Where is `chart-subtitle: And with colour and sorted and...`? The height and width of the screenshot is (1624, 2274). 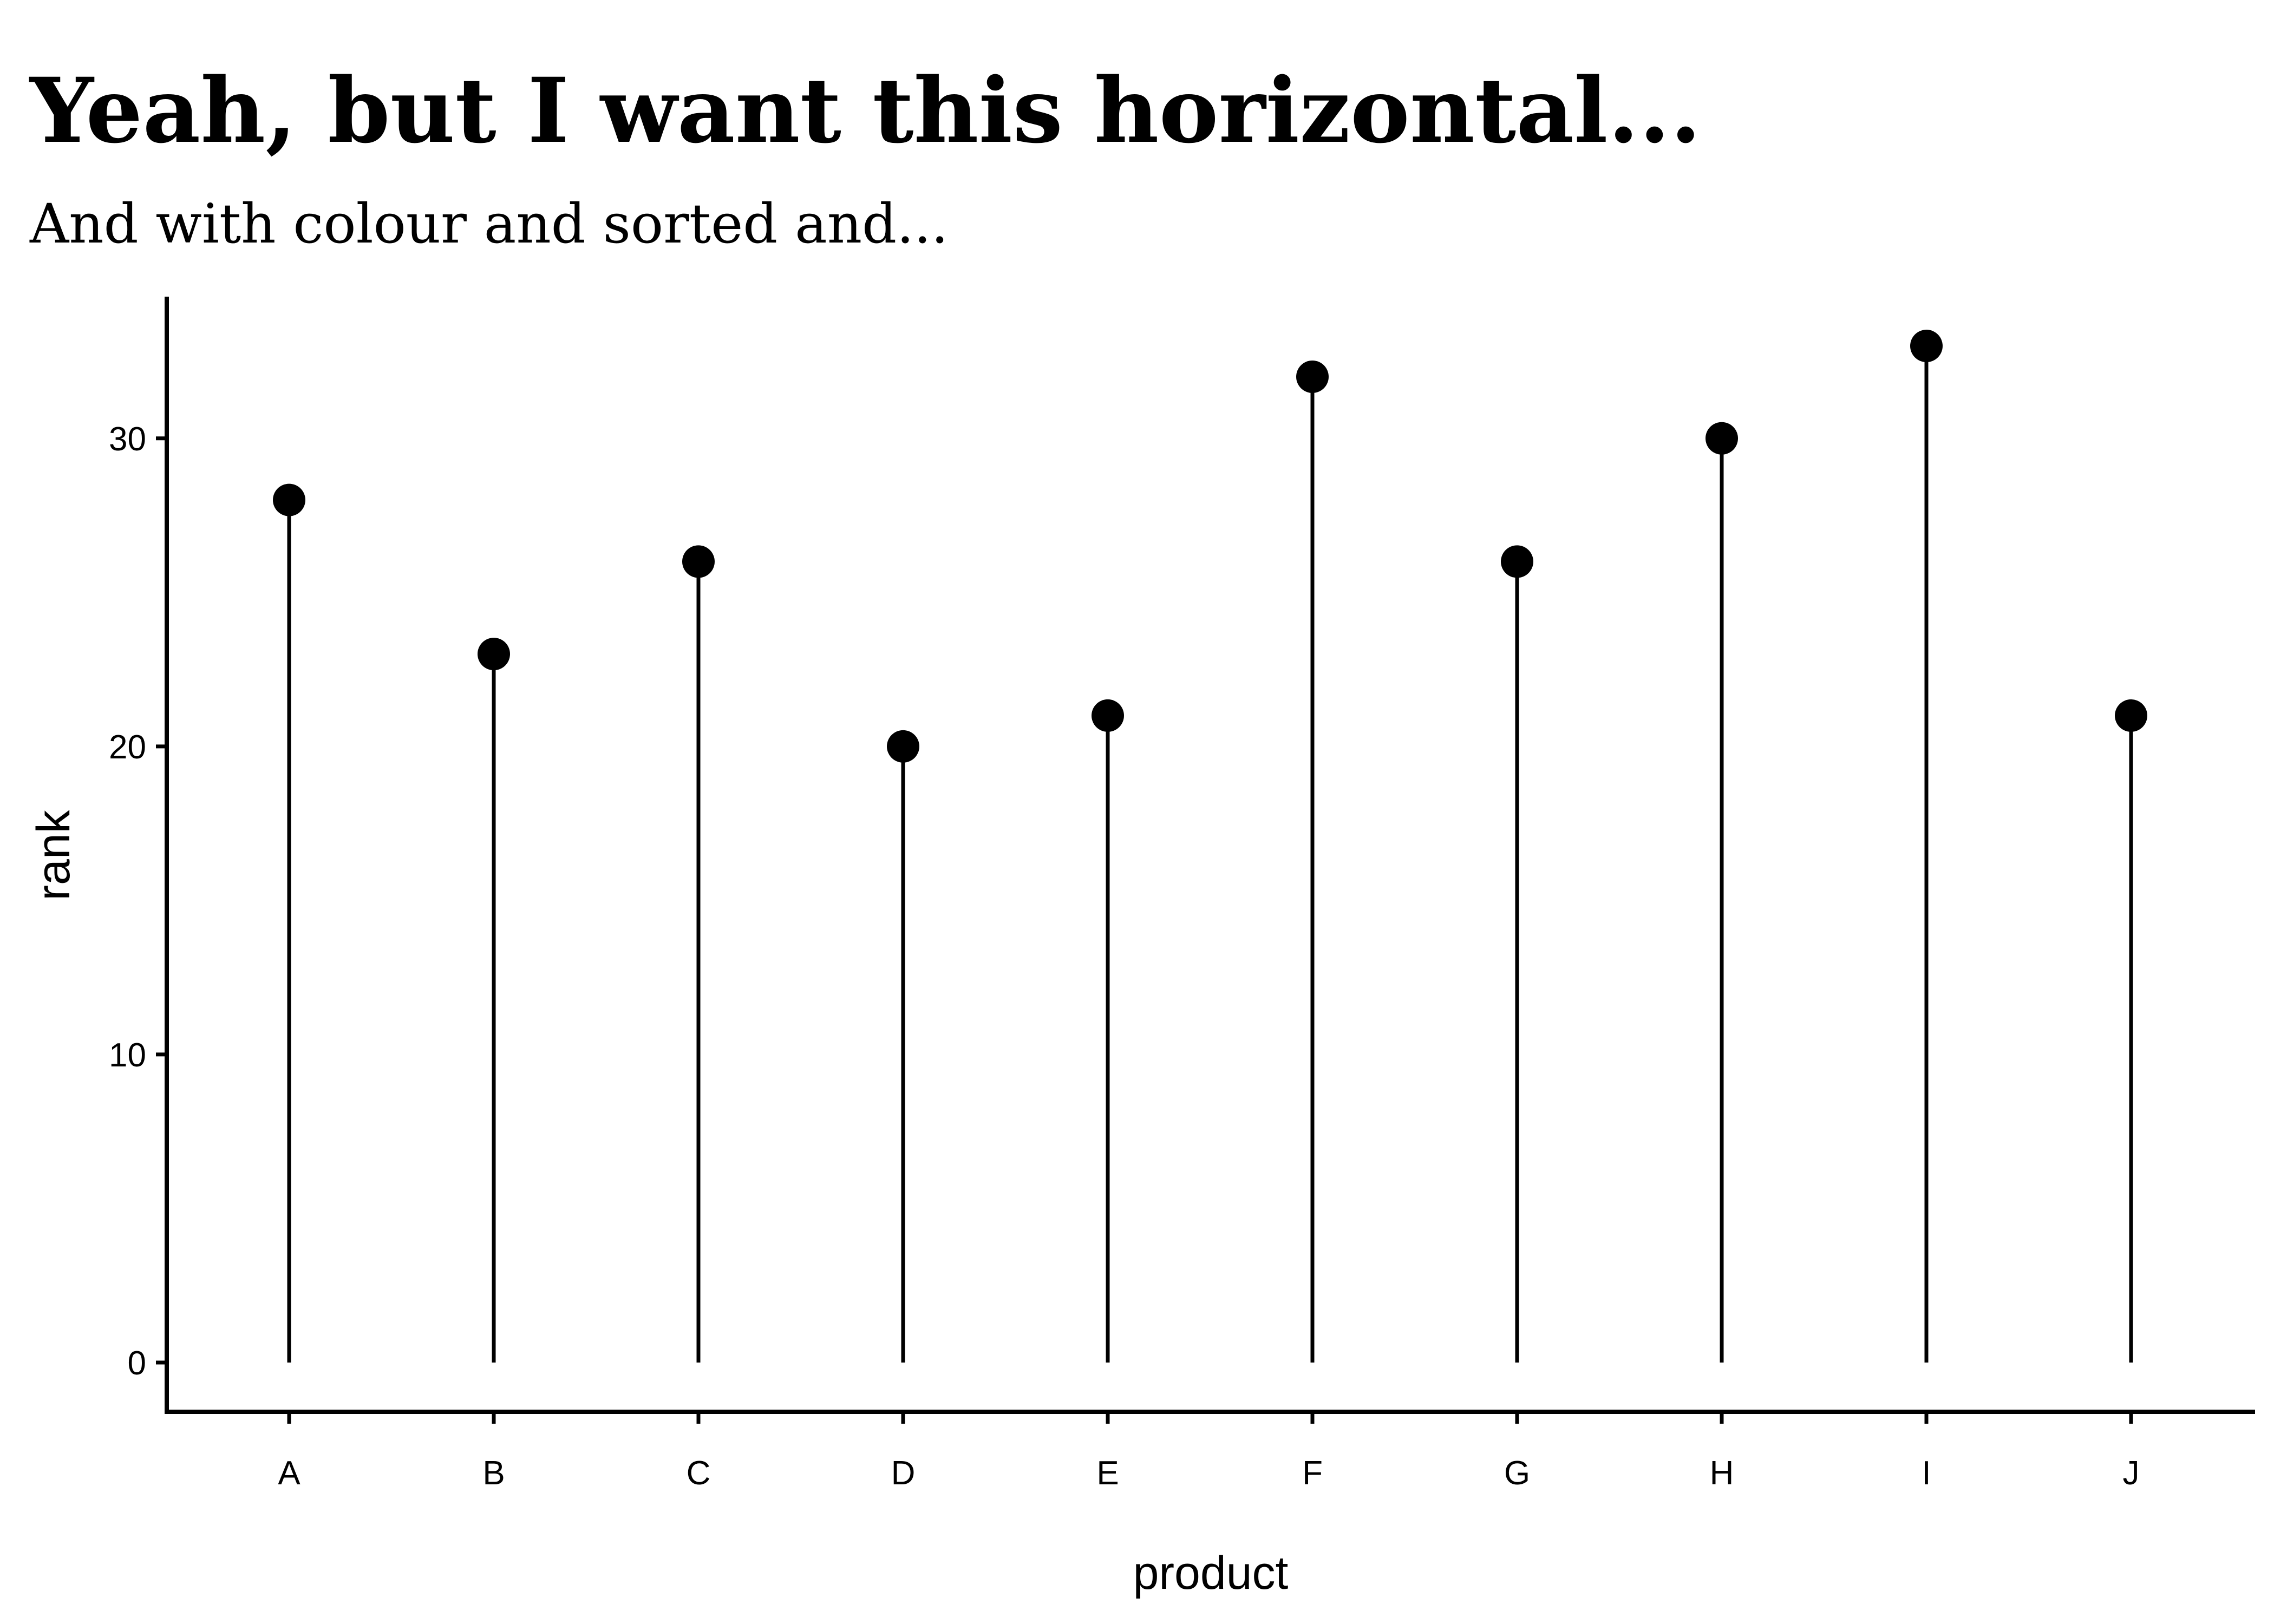
chart-subtitle: And with colour and sorted and... is located at coordinates (489, 224).